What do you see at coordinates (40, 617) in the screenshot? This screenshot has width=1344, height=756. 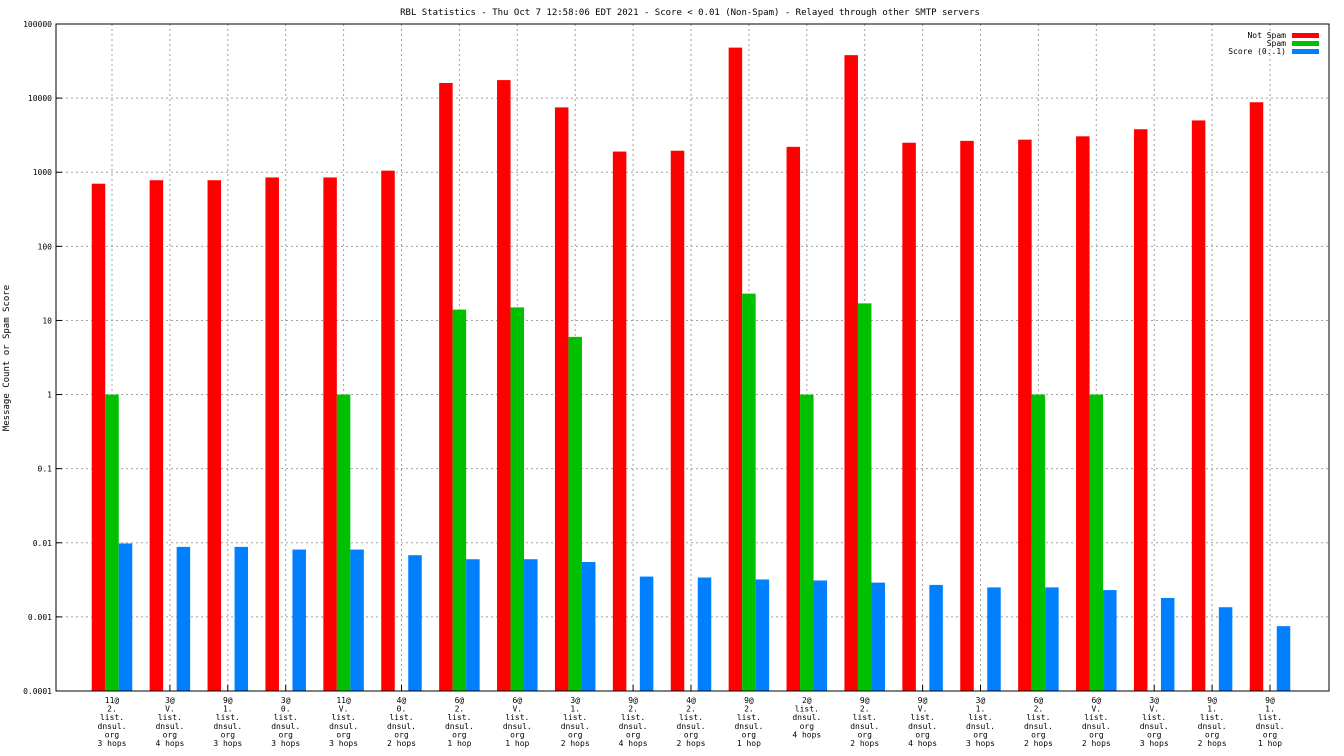 I see `y-tick-label: 0.001` at bounding box center [40, 617].